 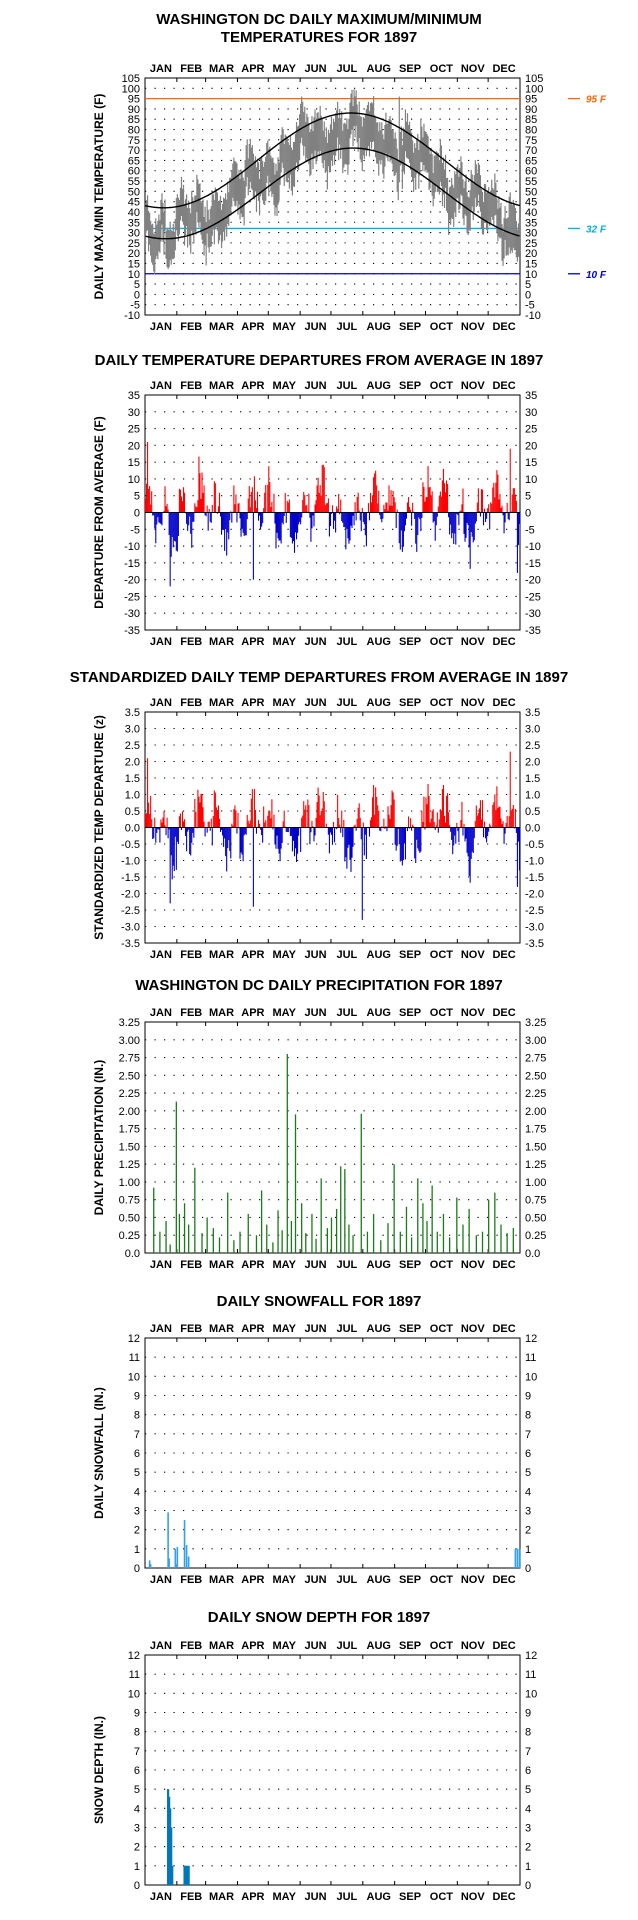 What do you see at coordinates (134, 161) in the screenshot?
I see `temps-ytick-left-15: 65` at bounding box center [134, 161].